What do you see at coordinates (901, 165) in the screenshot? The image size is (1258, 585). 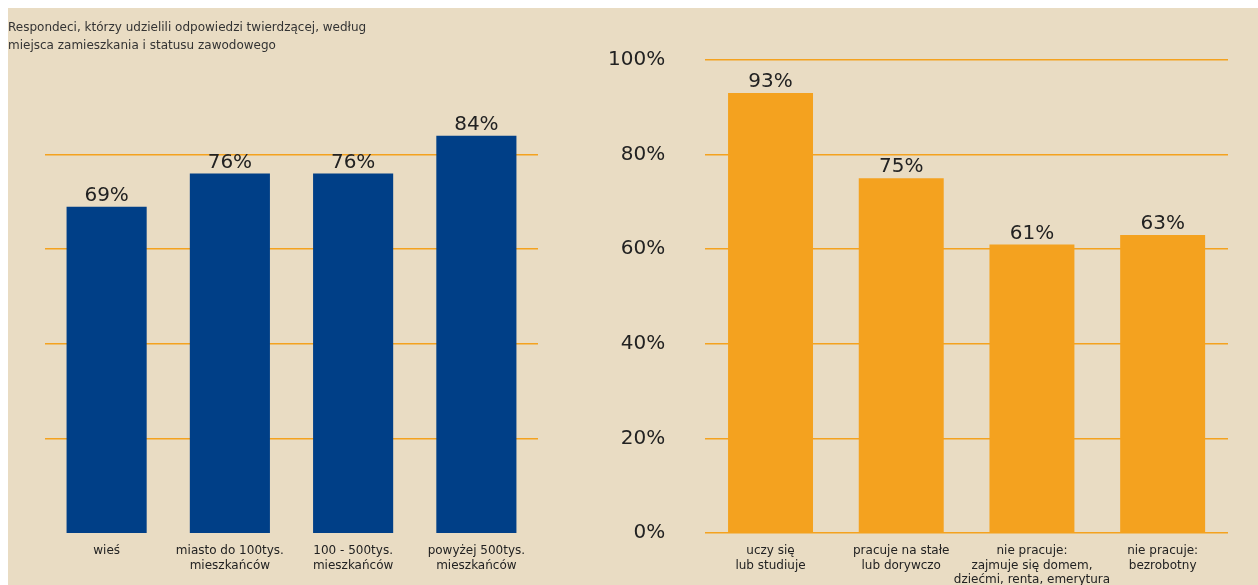 I see `data-label: 75%` at bounding box center [901, 165].